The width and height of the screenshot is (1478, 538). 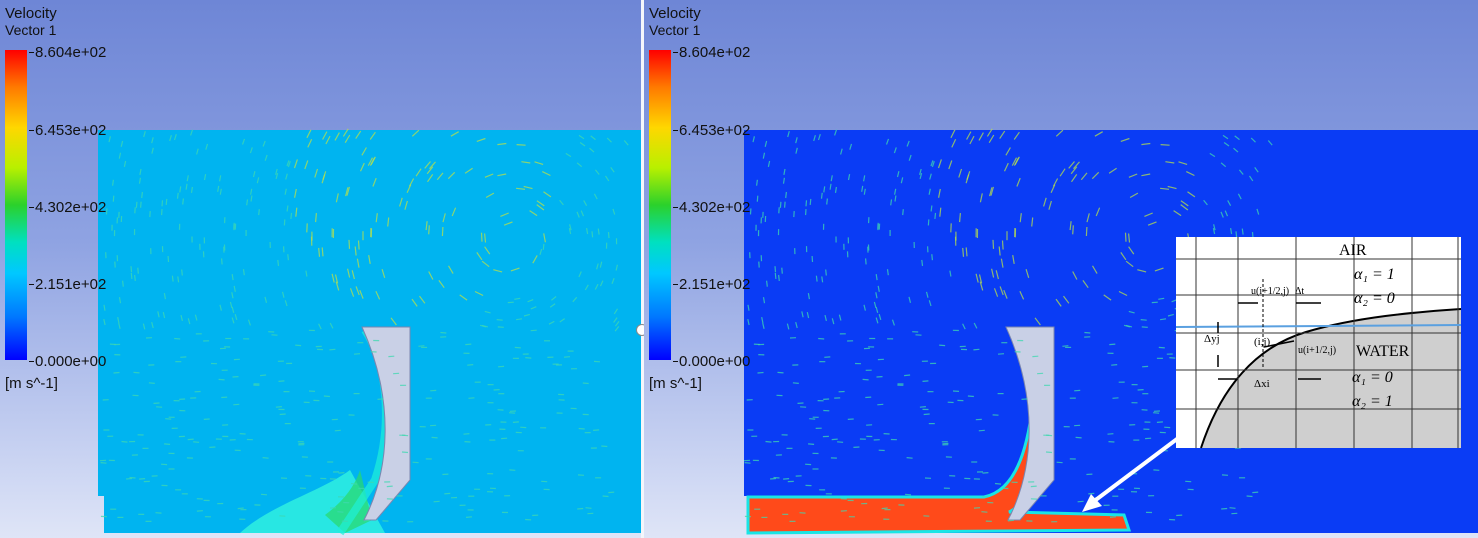 I want to click on inset-label-air: AIR, so click(x=1353, y=250).